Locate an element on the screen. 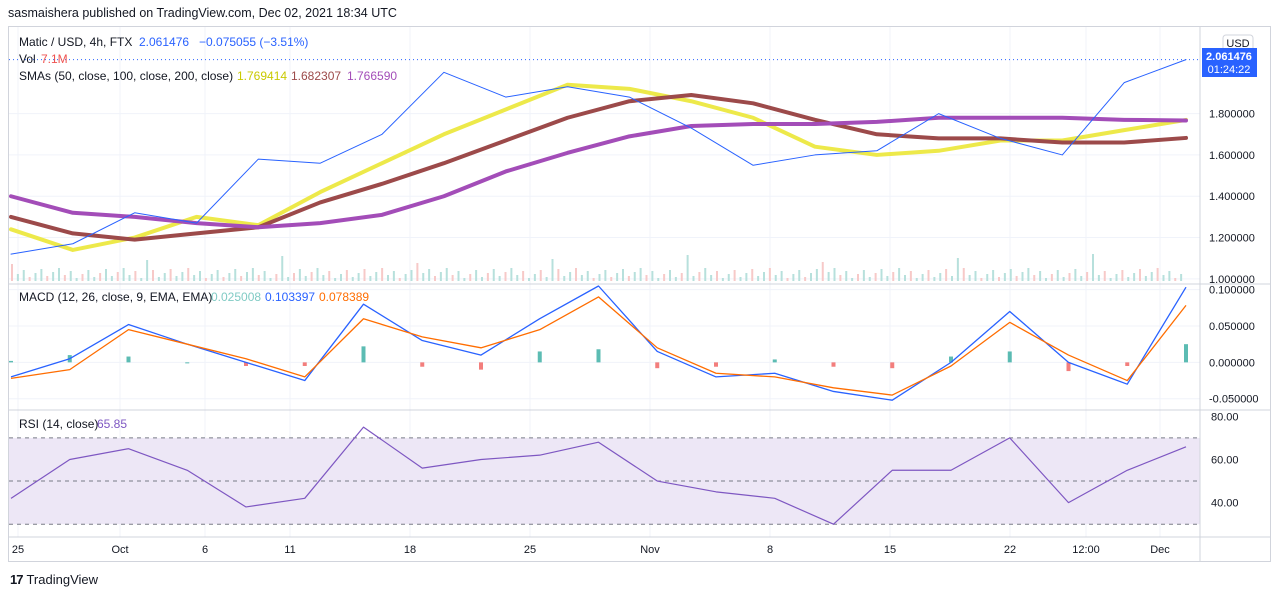 This screenshot has width=1280, height=598. price-tick-label: 1.200000 is located at coordinates (1232, 239).